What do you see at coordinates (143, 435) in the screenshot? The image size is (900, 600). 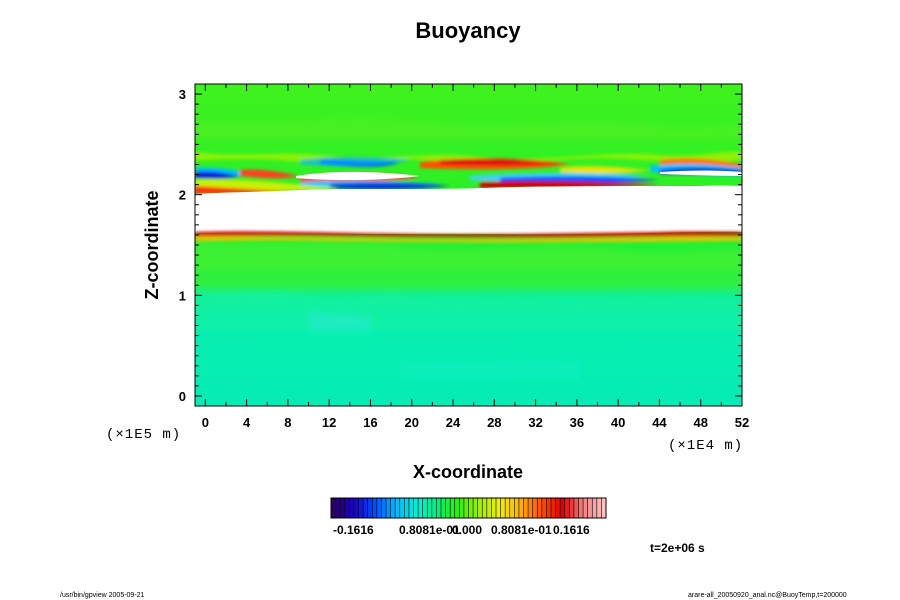 I see `y-unit-label: (×1E5 m)` at bounding box center [143, 435].